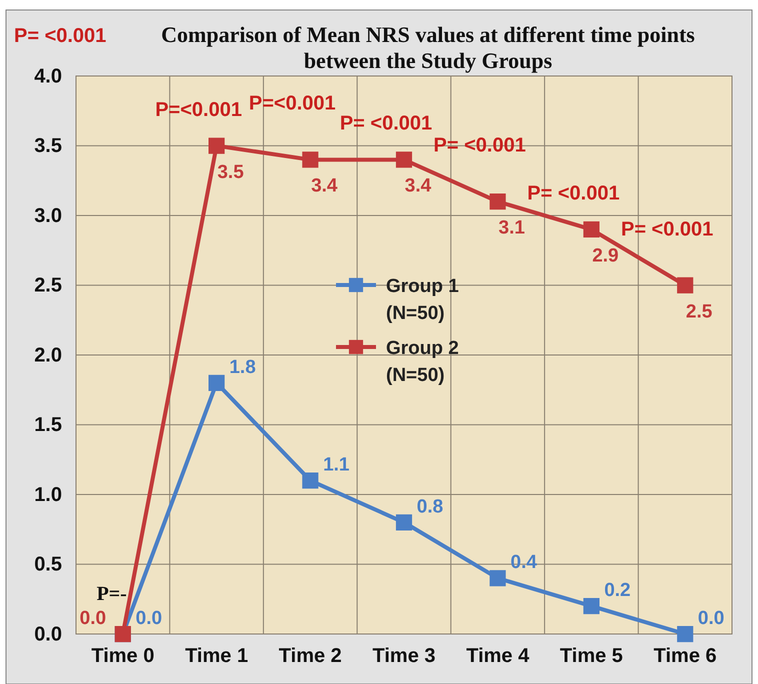 The image size is (758, 684). What do you see at coordinates (617, 591) in the screenshot?
I see `data-label: 0.2` at bounding box center [617, 591].